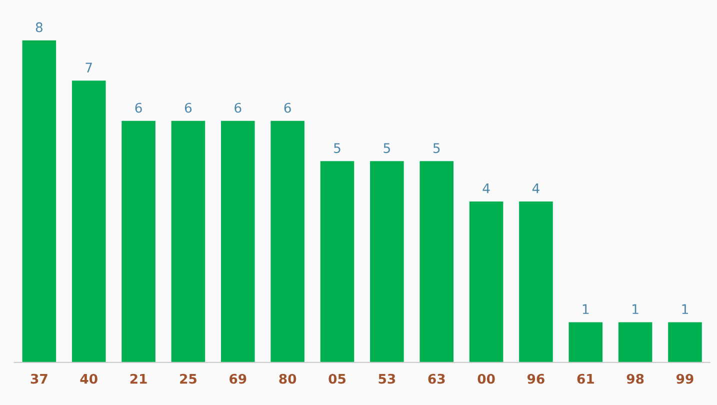 The height and width of the screenshot is (405, 717). Describe the element at coordinates (486, 379) in the screenshot. I see `x-tick-label: 00` at that location.